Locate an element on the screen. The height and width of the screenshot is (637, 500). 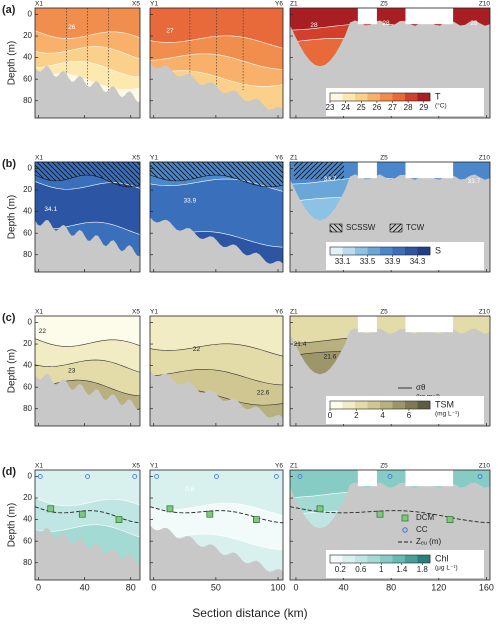
x-tick-label: 50 is located at coordinates (216, 587).